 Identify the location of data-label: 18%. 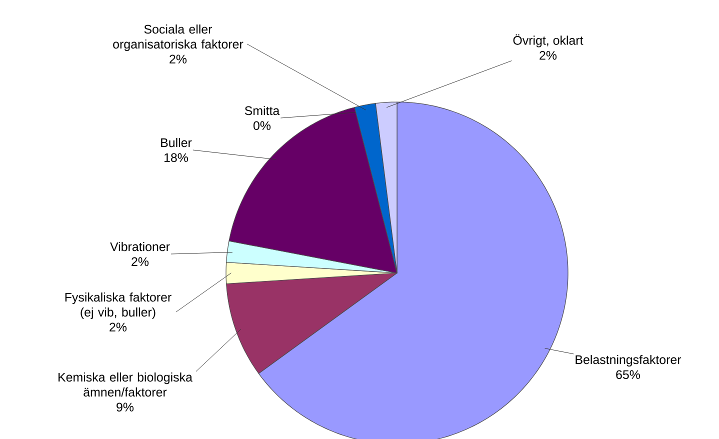
(176, 157).